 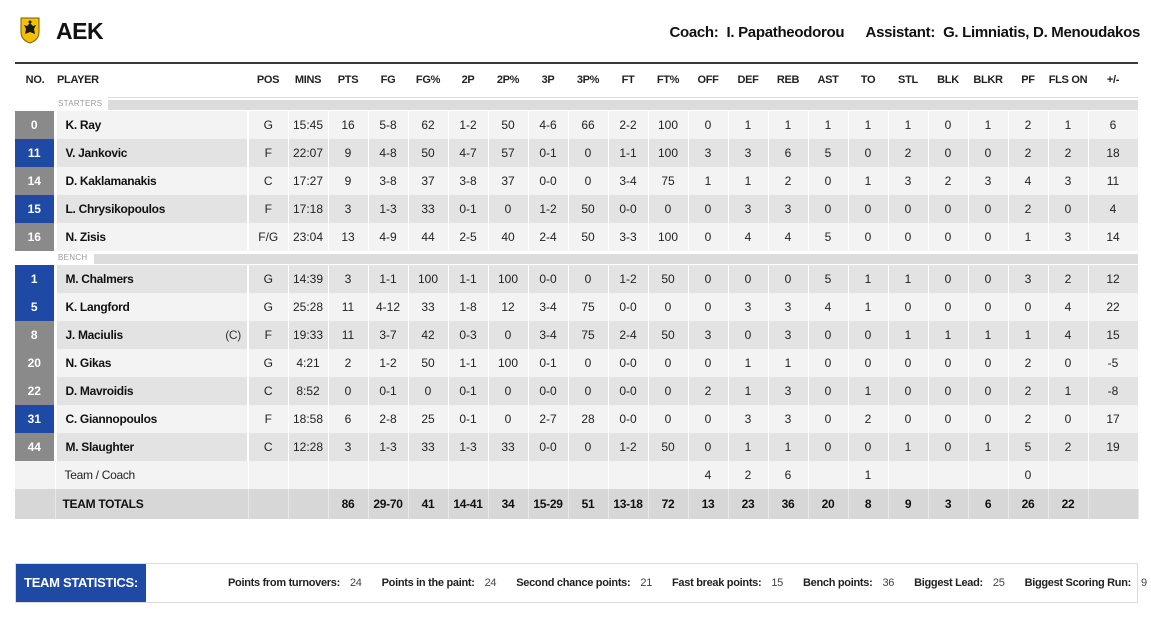 I want to click on player-name: N. Gikas, so click(x=88, y=363).